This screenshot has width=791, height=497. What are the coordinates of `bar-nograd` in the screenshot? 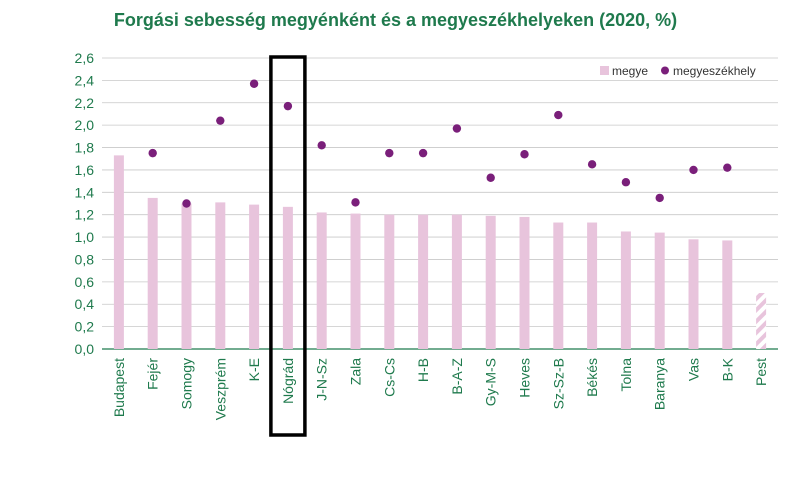 It's located at (287, 277).